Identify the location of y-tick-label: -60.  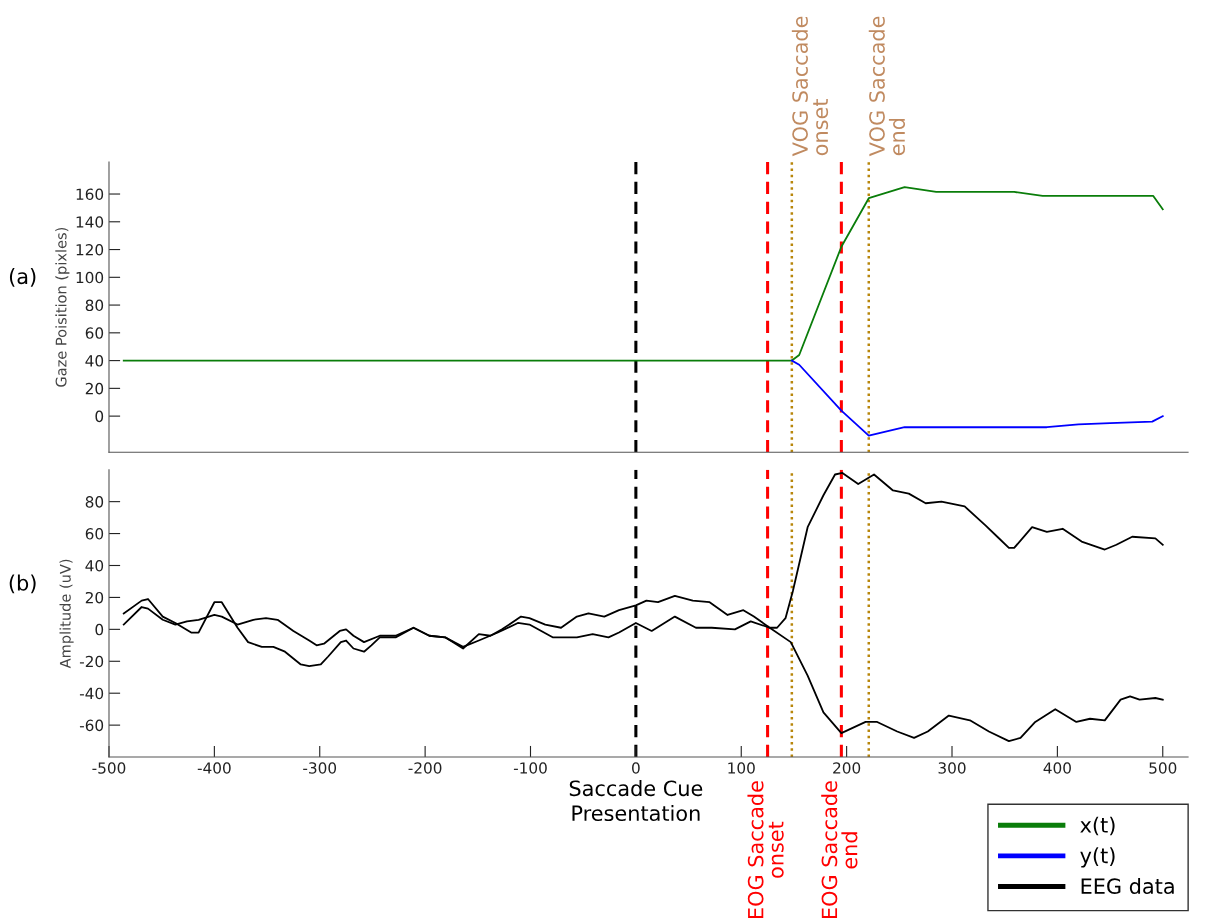
(91, 725).